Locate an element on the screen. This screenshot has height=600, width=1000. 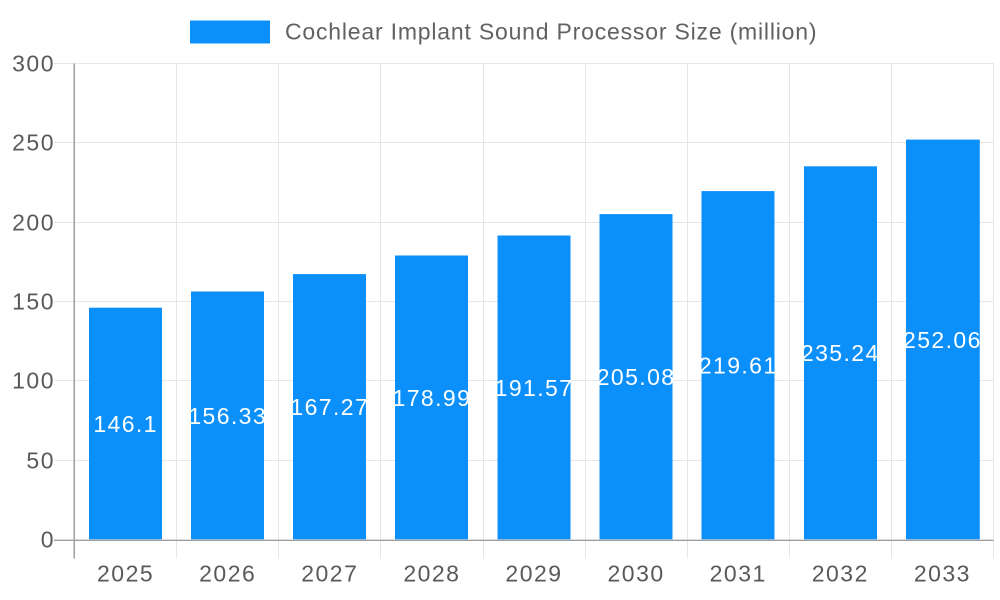
svg-text: 205.08 is located at coordinates (636, 377).